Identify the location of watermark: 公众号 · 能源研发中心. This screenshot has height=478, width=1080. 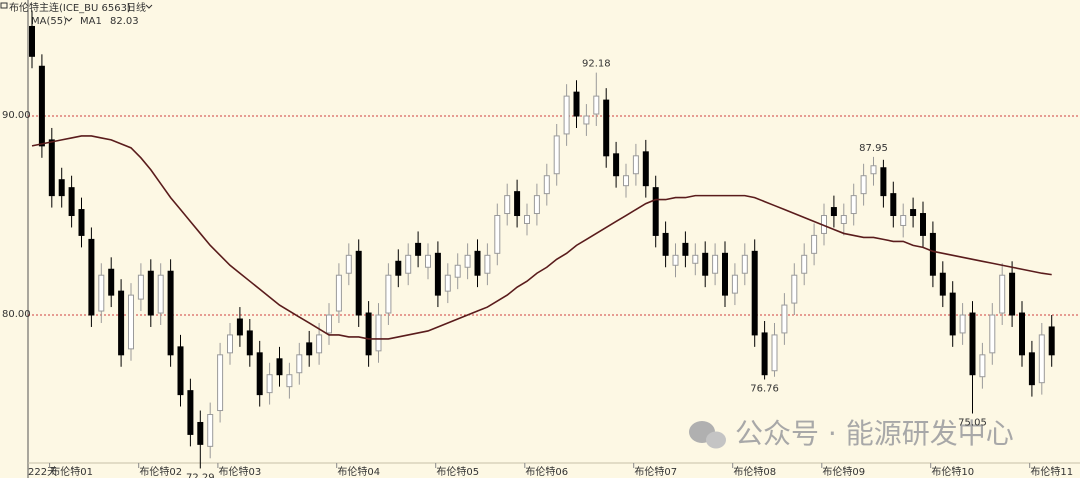
(874, 433).